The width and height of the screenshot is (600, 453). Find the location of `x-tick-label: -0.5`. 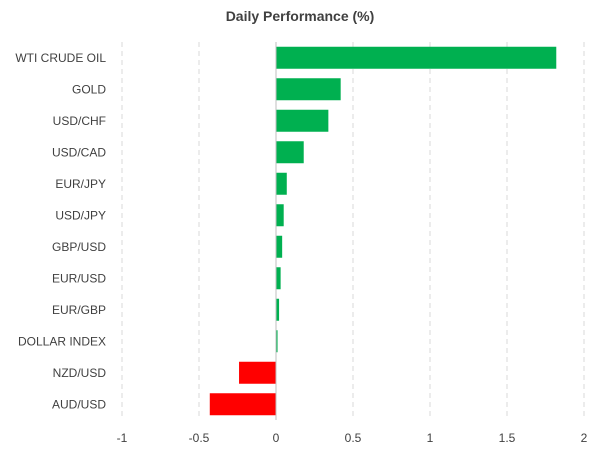

x-tick-label: -0.5 is located at coordinates (199, 438).